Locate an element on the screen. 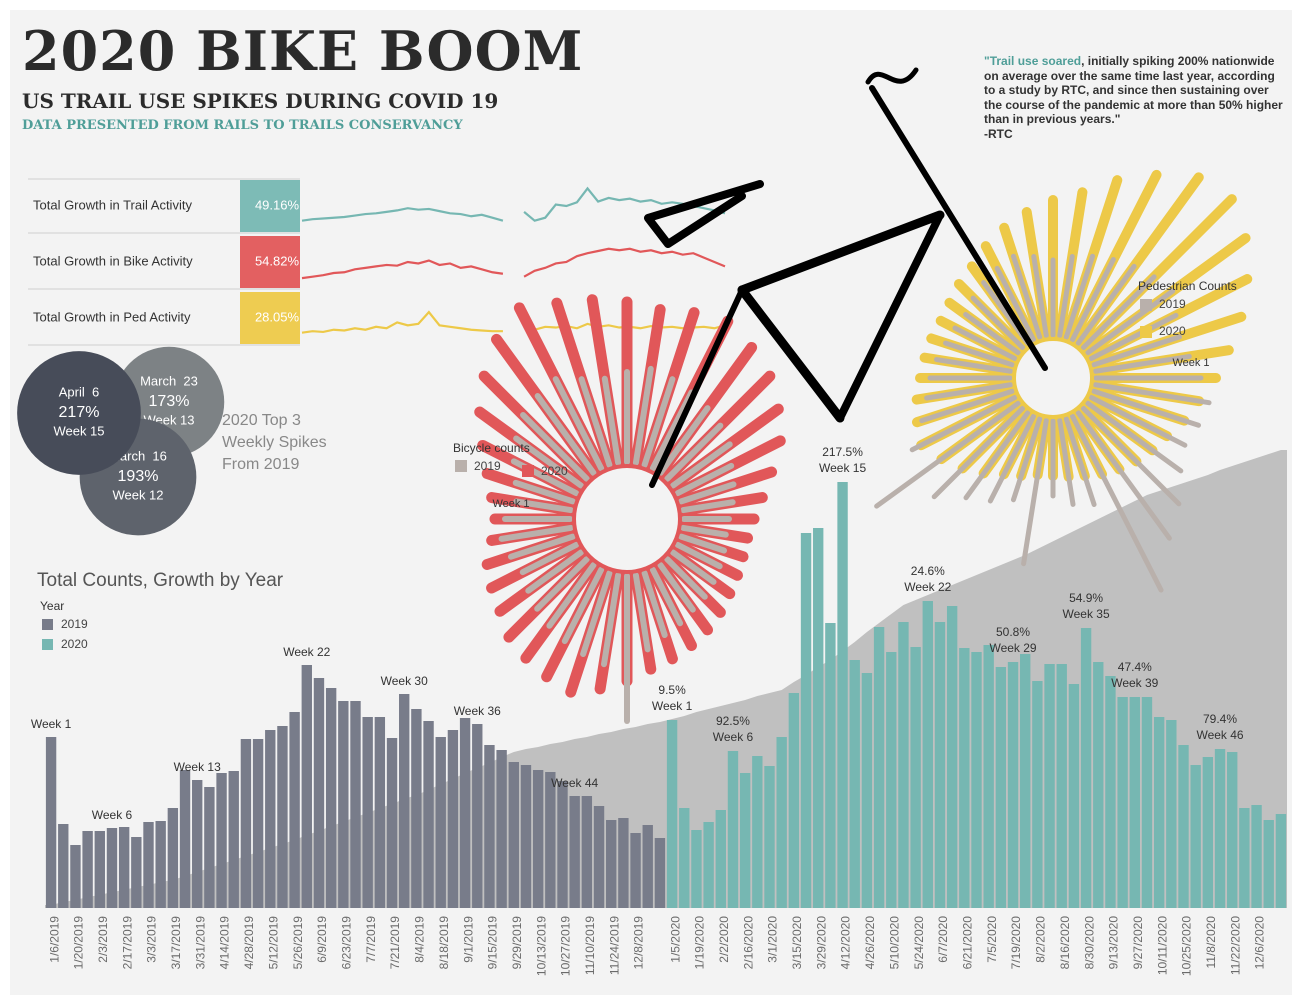 Image resolution: width=1300 pixels, height=1000 pixels. bubble-caption: From 2019 is located at coordinates (260, 464).